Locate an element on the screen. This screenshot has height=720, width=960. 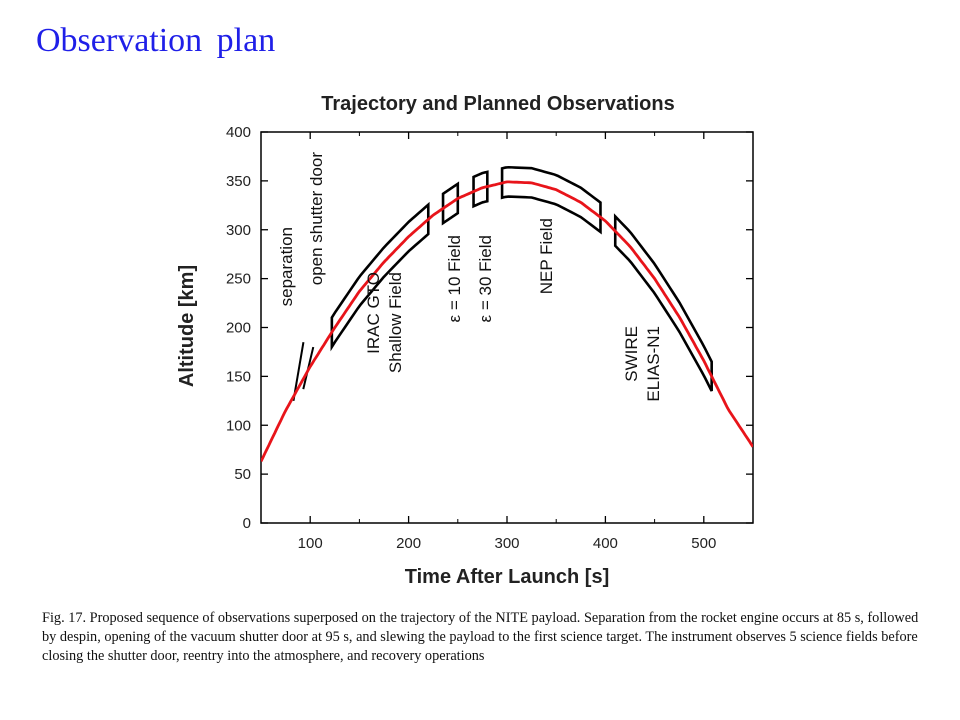
field-label: ELIAS-N1 is located at coordinates (653, 364).